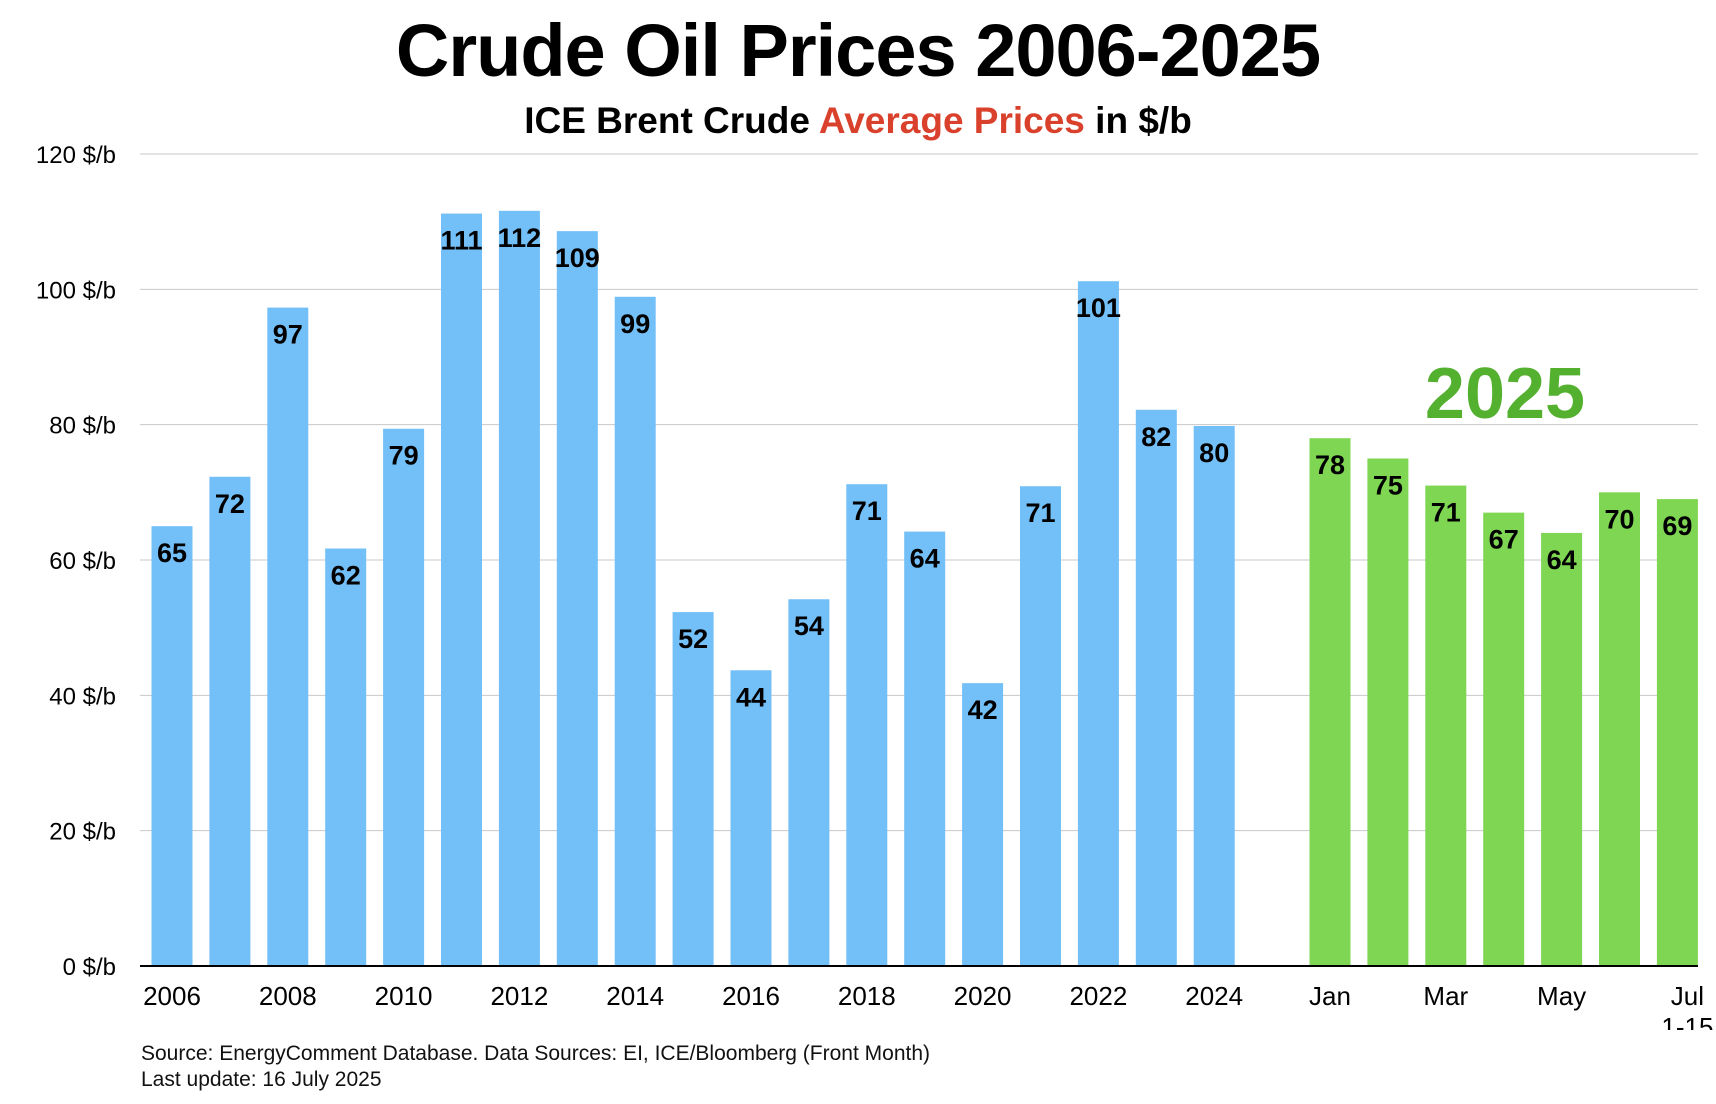 This screenshot has height=1104, width=1716. What do you see at coordinates (172, 996) in the screenshot?
I see `x-tick-label: 2006` at bounding box center [172, 996].